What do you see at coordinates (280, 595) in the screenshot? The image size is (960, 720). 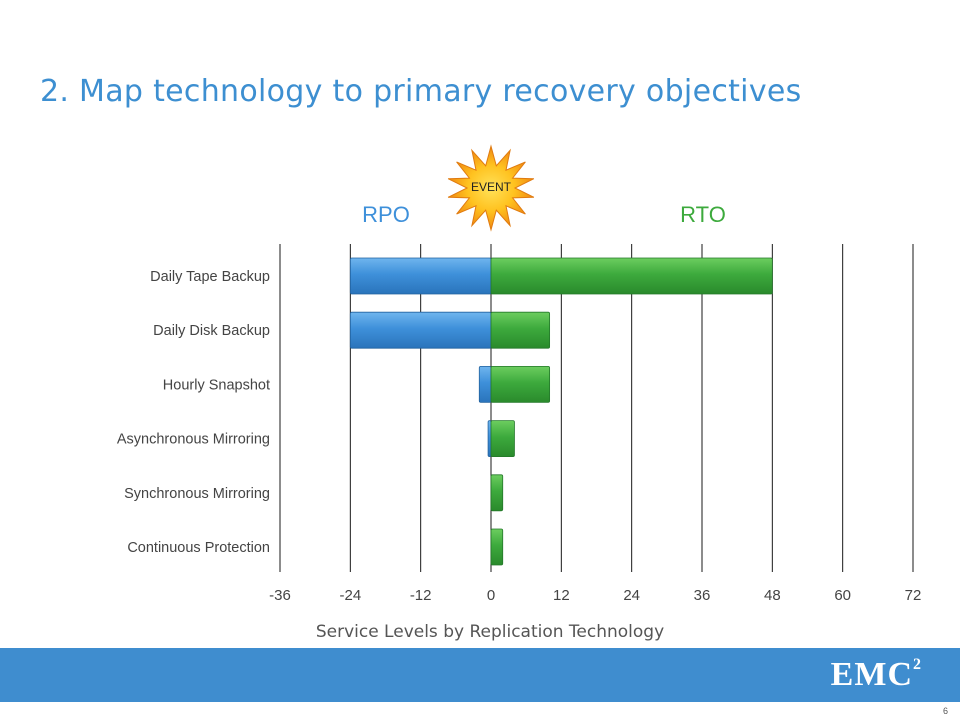 I see `x-tick-label: -36` at bounding box center [280, 595].